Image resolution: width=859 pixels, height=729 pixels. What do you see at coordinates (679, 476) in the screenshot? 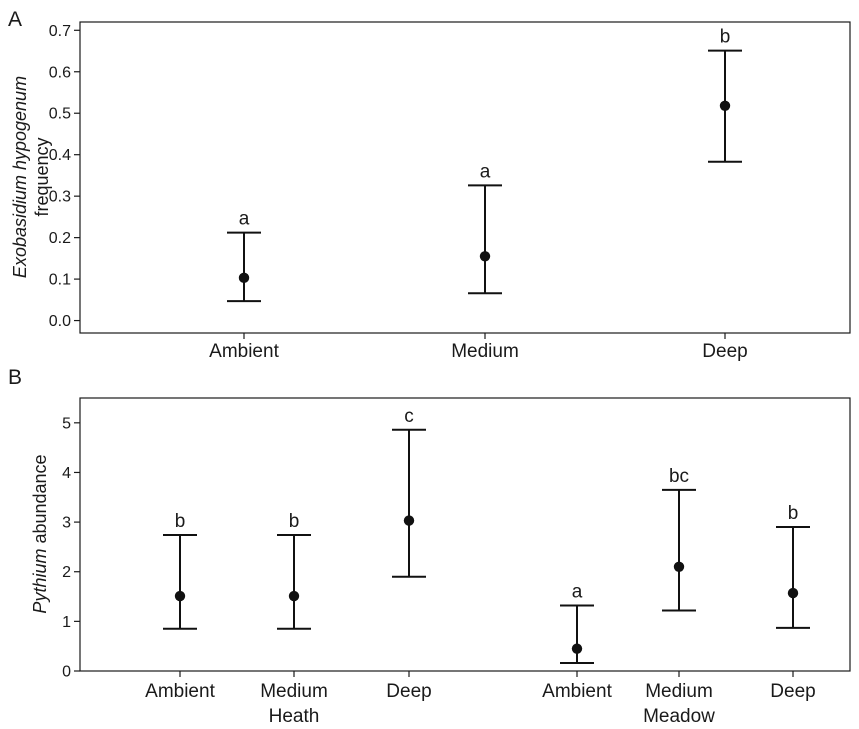
I see `panel-b-significance-letter: bc` at bounding box center [679, 476].